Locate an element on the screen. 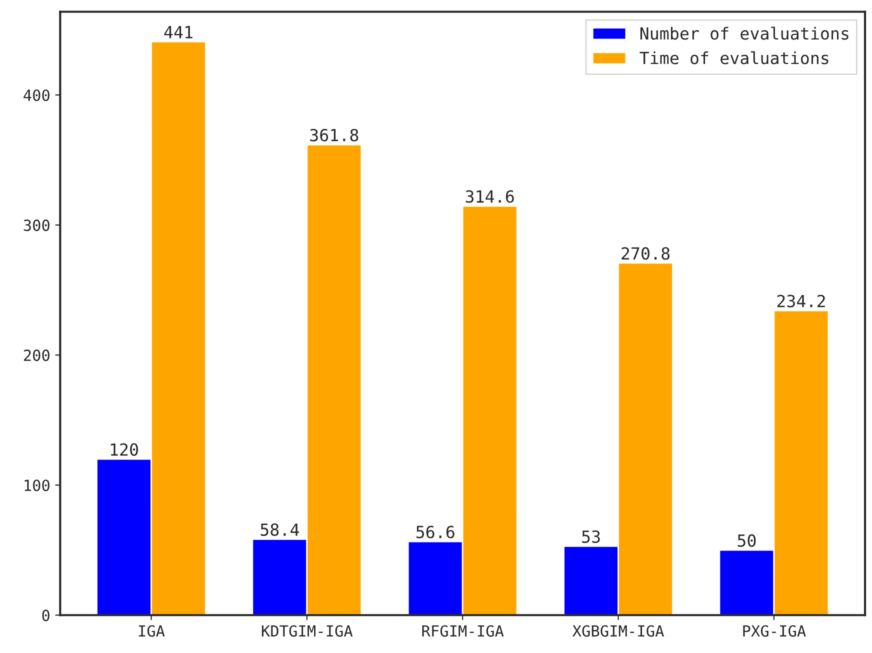  data-label: 56.6 is located at coordinates (435, 532).